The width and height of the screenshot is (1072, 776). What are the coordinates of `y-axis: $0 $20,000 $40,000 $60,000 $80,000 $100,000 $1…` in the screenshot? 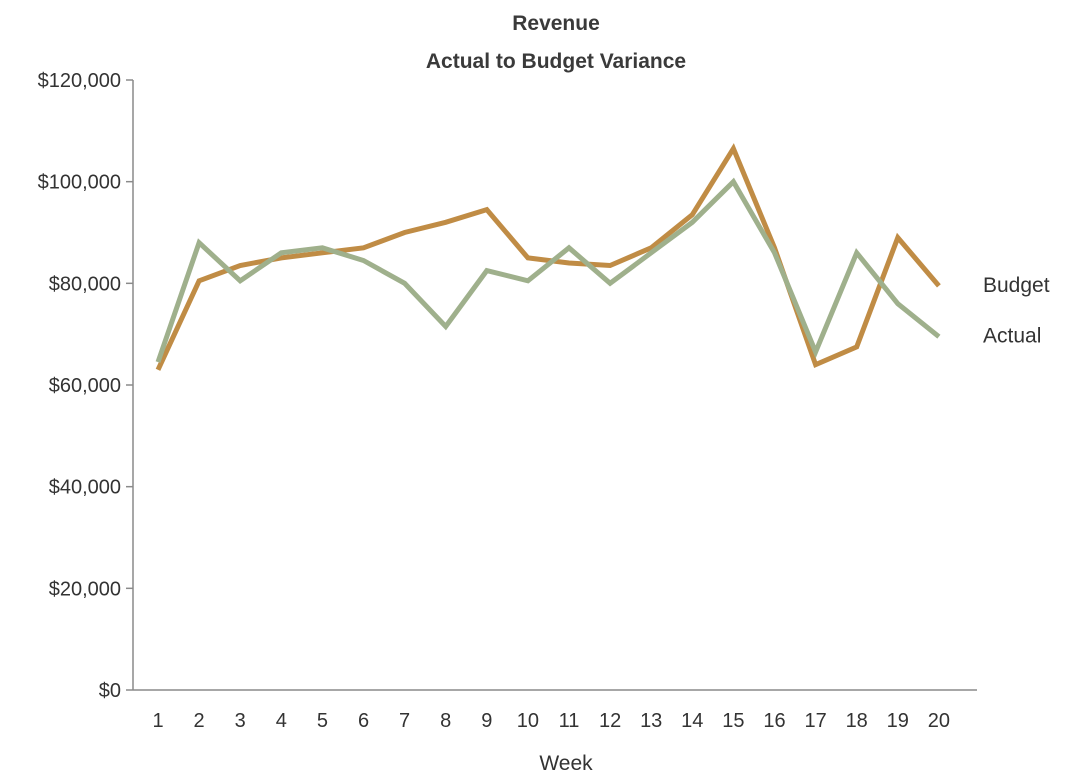 It's located at (86, 386).